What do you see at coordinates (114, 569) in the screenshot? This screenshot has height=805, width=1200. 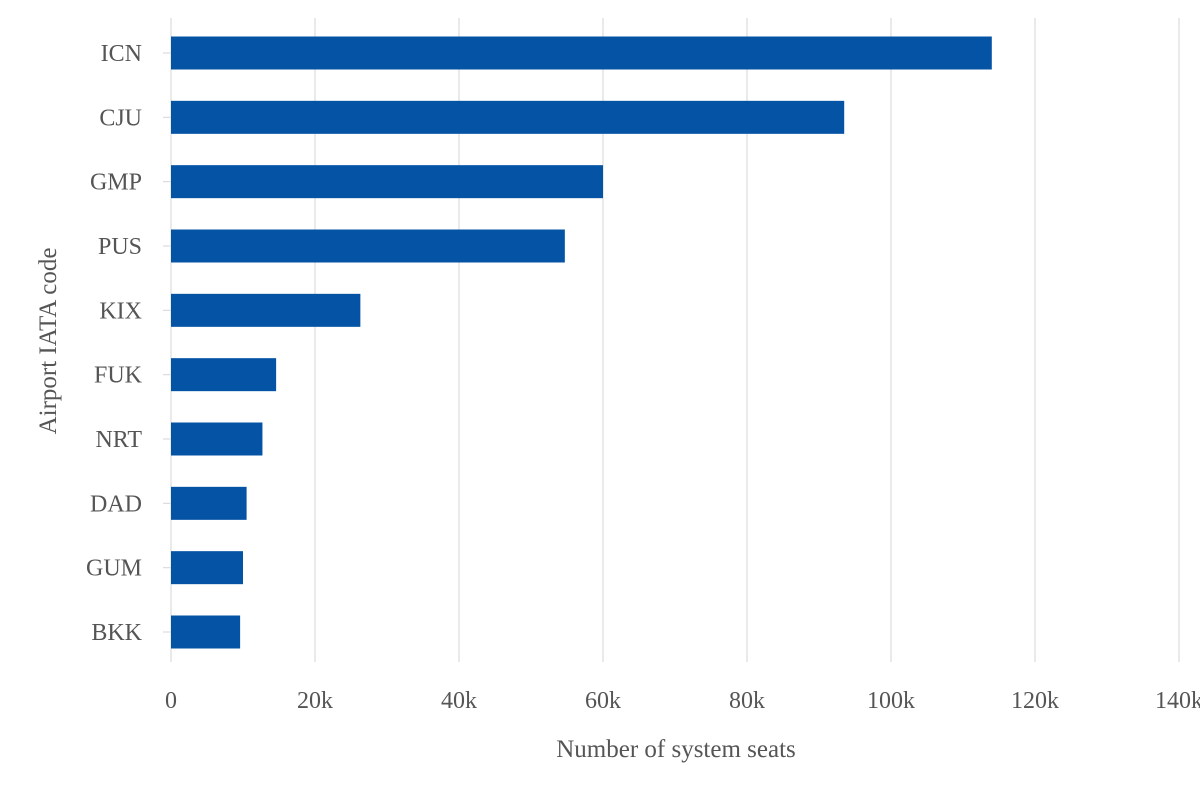 I see `y-tick-label: GUM` at bounding box center [114, 569].